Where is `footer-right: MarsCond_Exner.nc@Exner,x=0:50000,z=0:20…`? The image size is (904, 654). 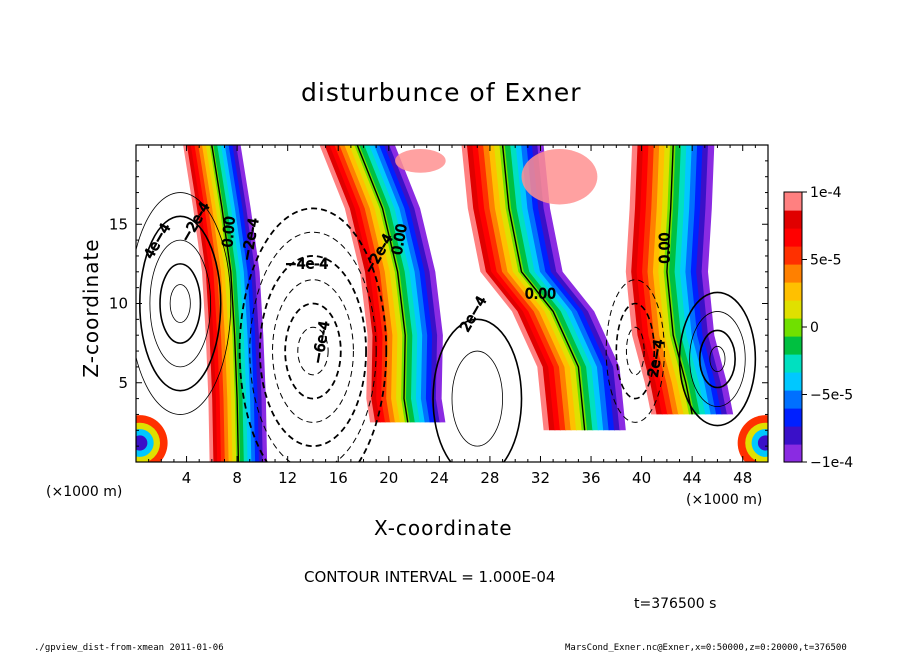 footer-right: MarsCond_Exner.nc@Exner,x=0:50000,z=0:20… is located at coordinates (706, 648).